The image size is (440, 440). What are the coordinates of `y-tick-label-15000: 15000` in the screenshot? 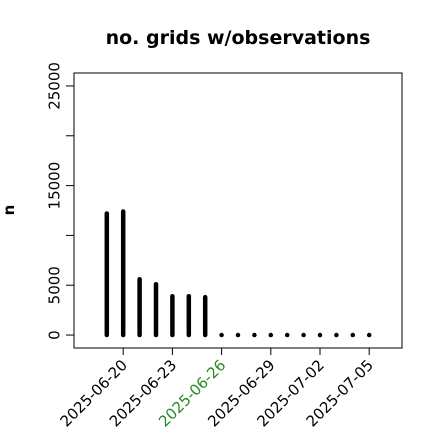 It's located at (55, 186).